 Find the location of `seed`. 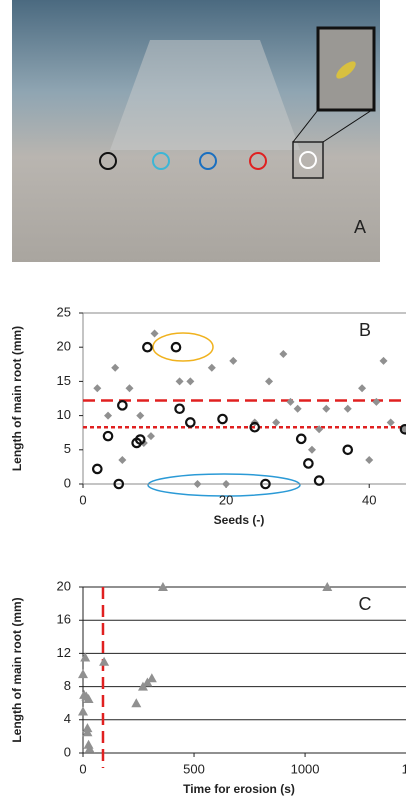

seed is located at coordinates (346, 70).